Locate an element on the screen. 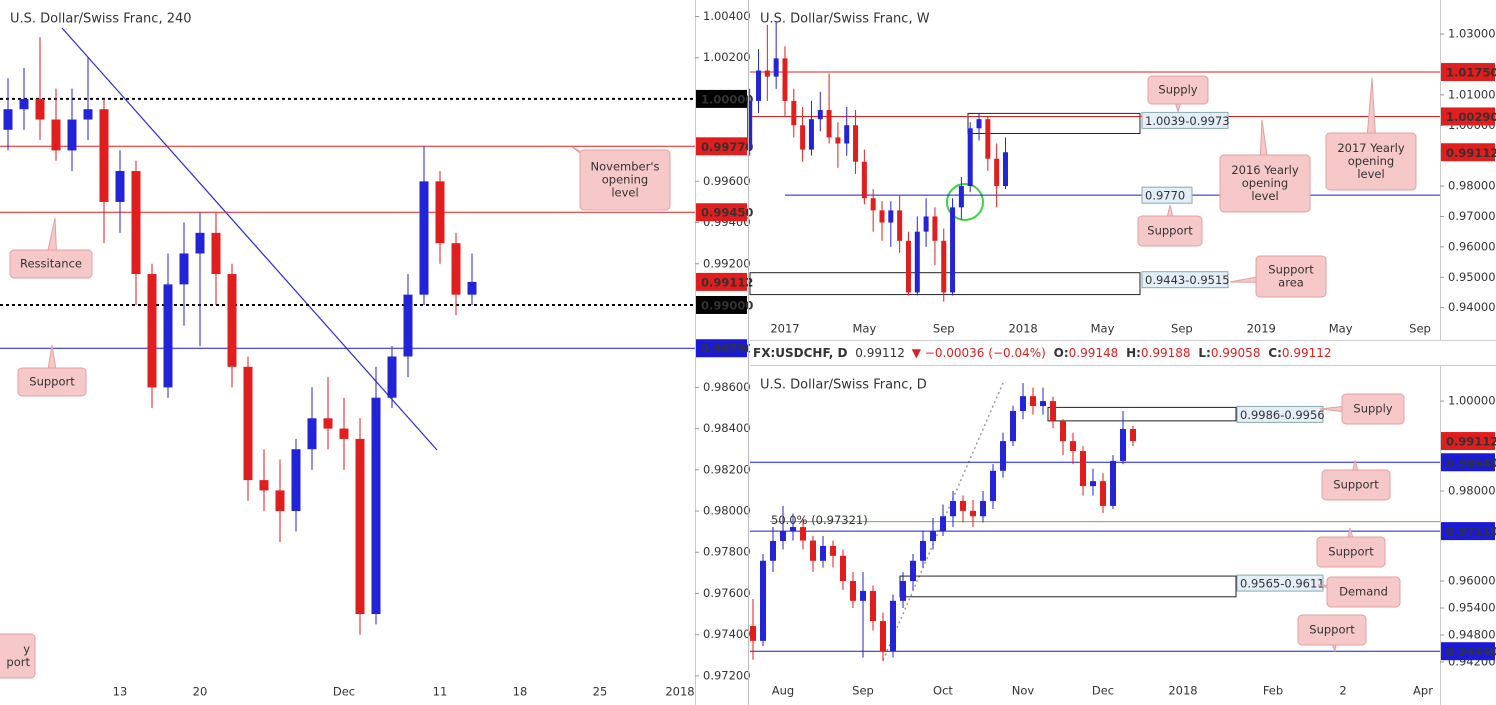 The height and width of the screenshot is (705, 1496). y-tick-label: 0.98400 is located at coordinates (727, 428).